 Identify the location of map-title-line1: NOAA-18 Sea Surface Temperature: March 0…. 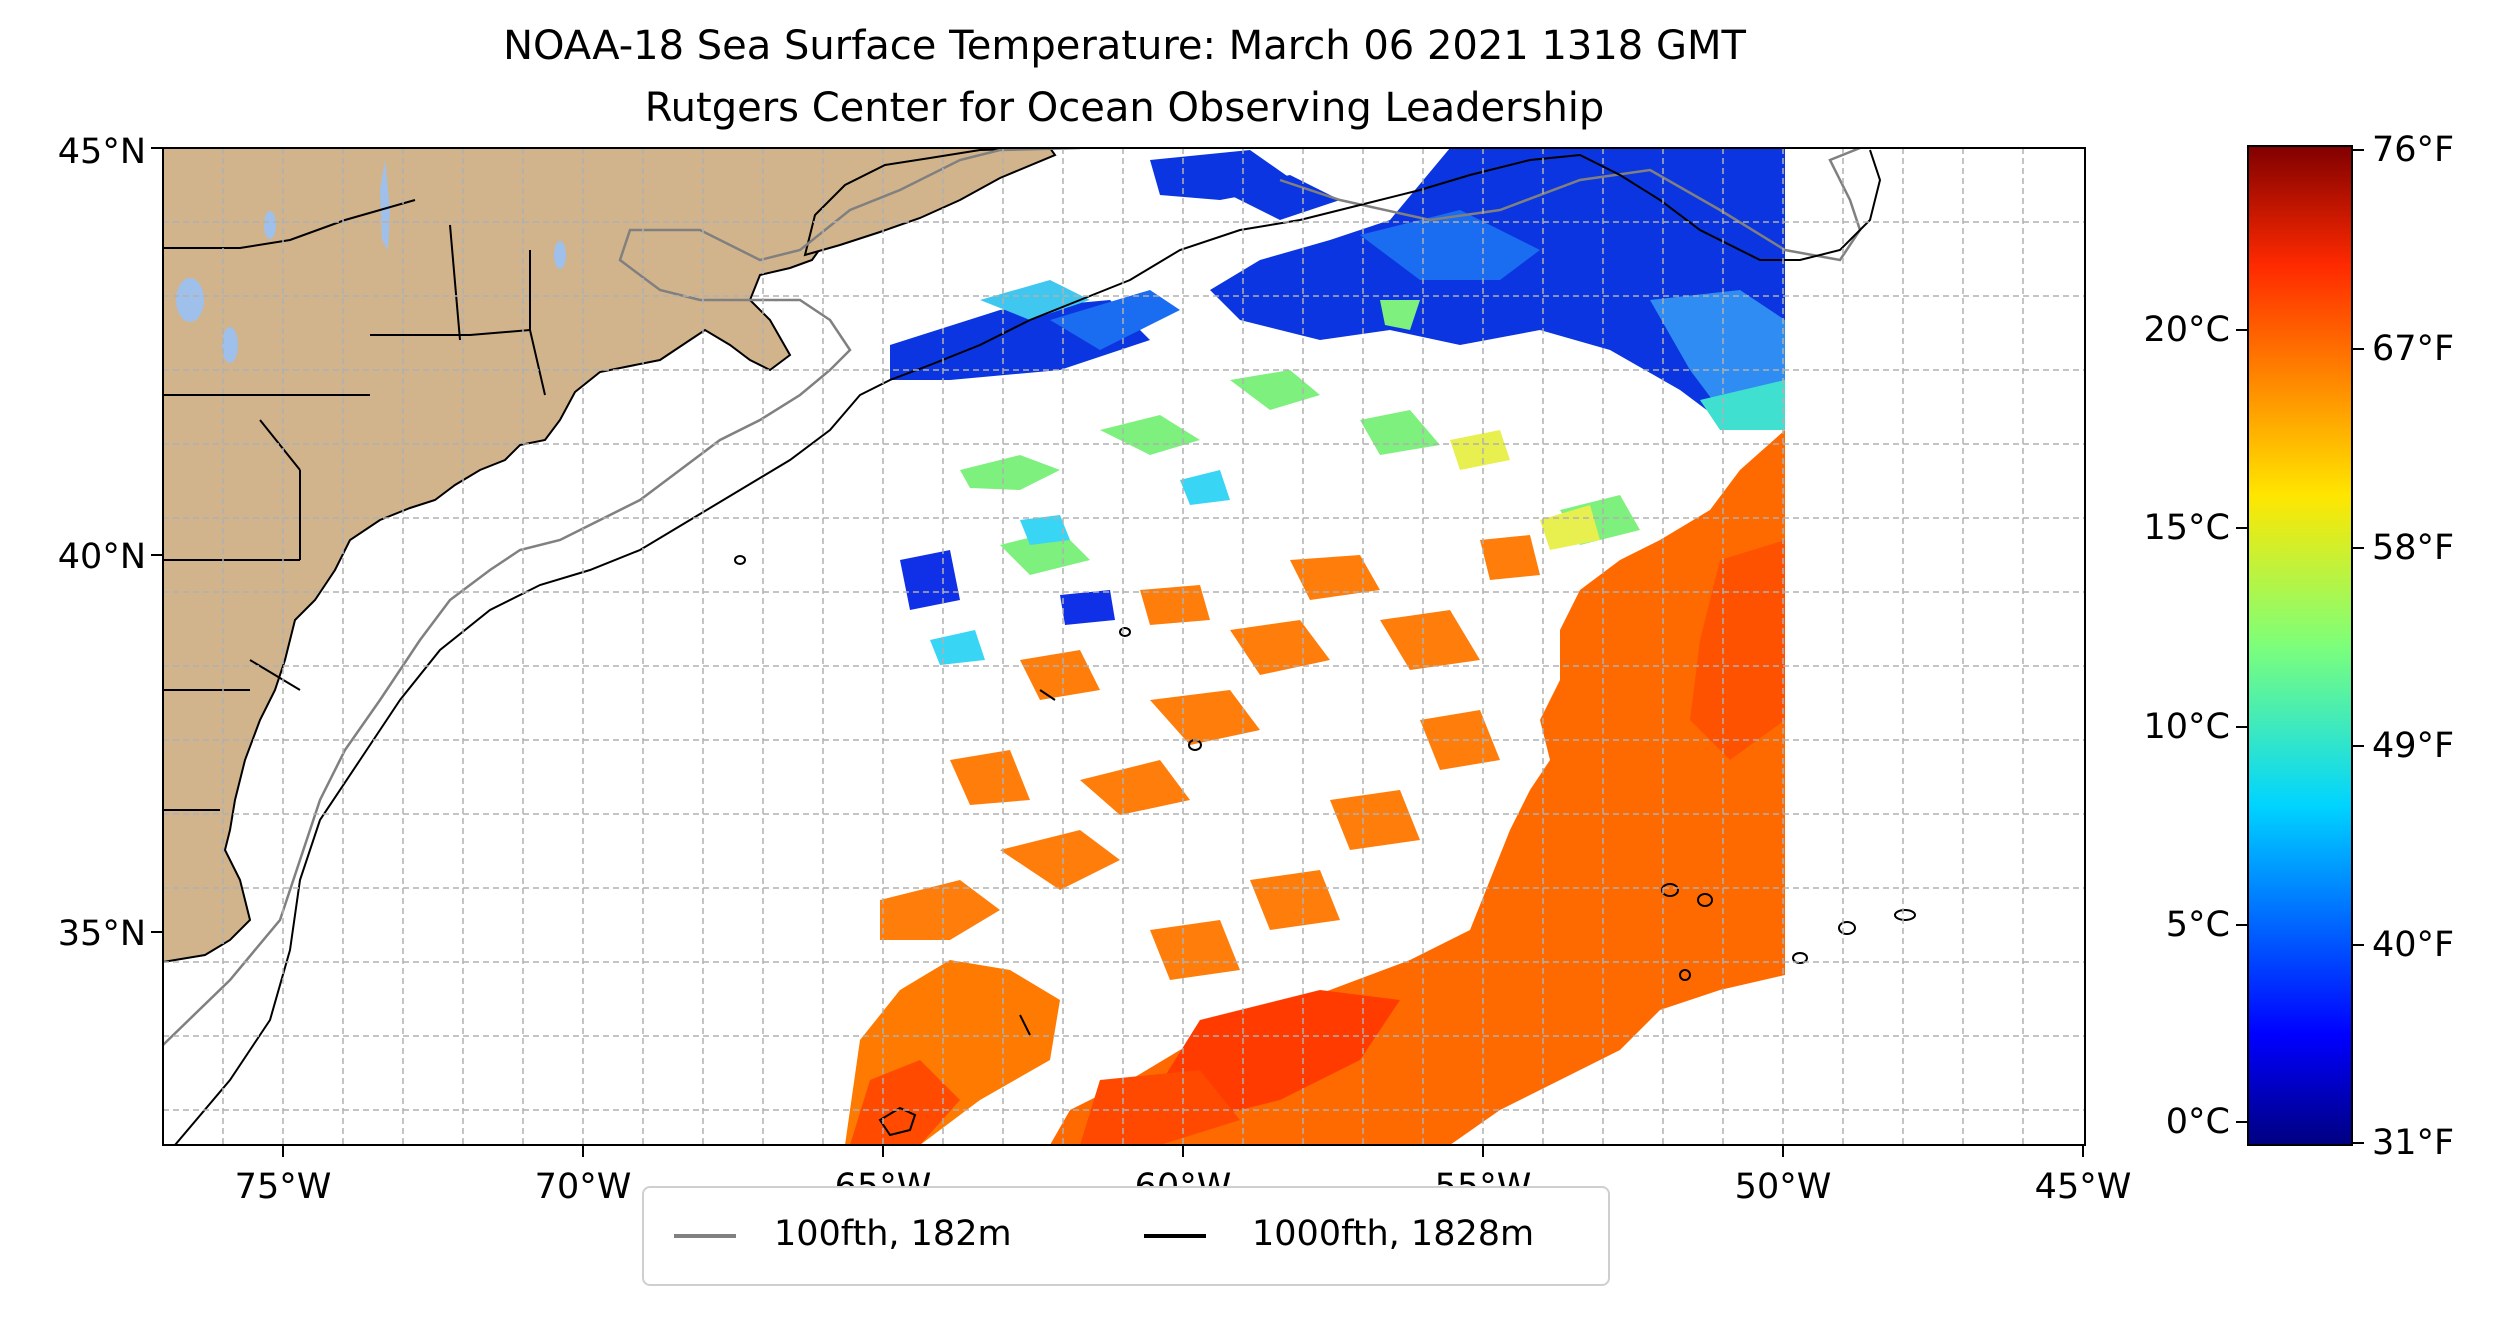
(1124, 46).